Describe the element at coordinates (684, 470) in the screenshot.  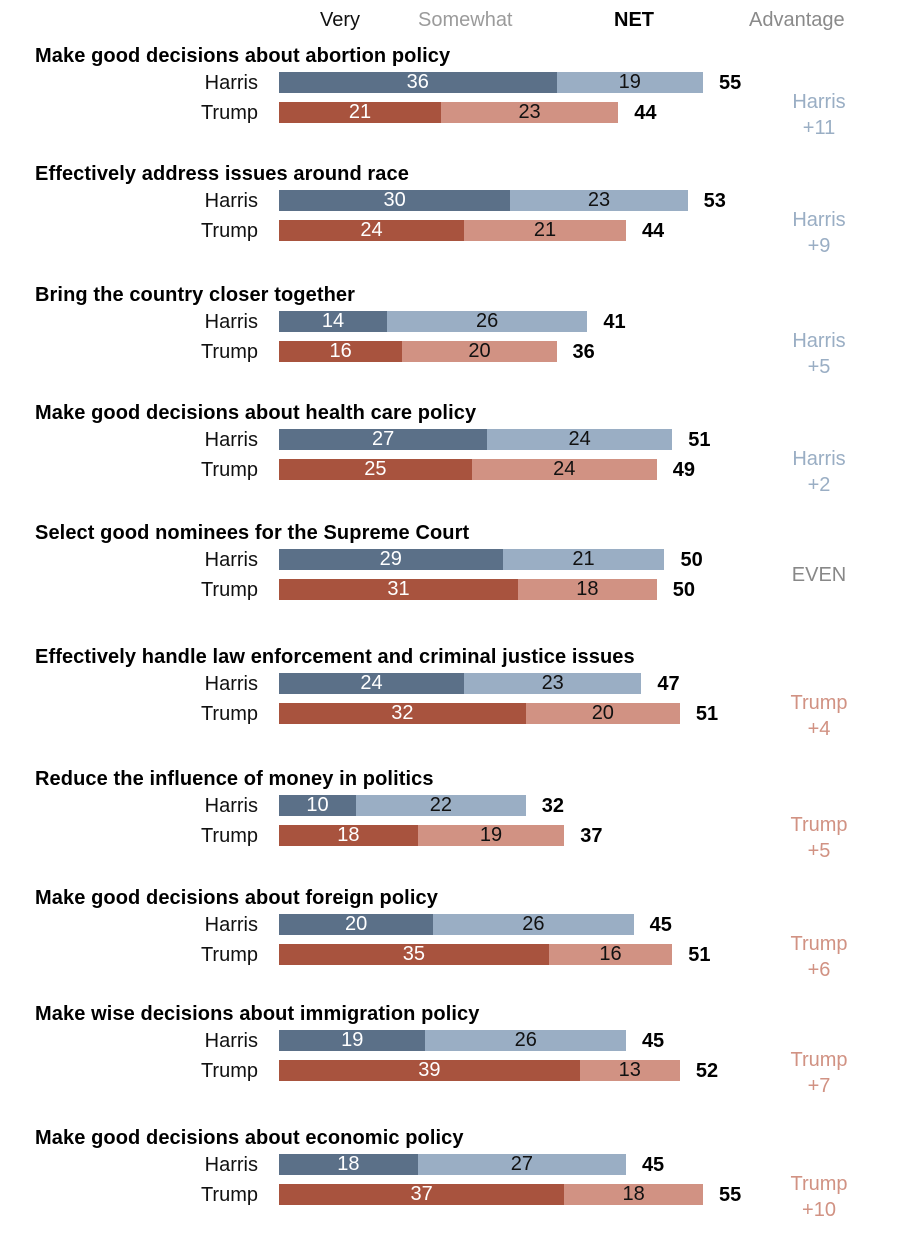
I see `trump-net-label: 49` at that location.